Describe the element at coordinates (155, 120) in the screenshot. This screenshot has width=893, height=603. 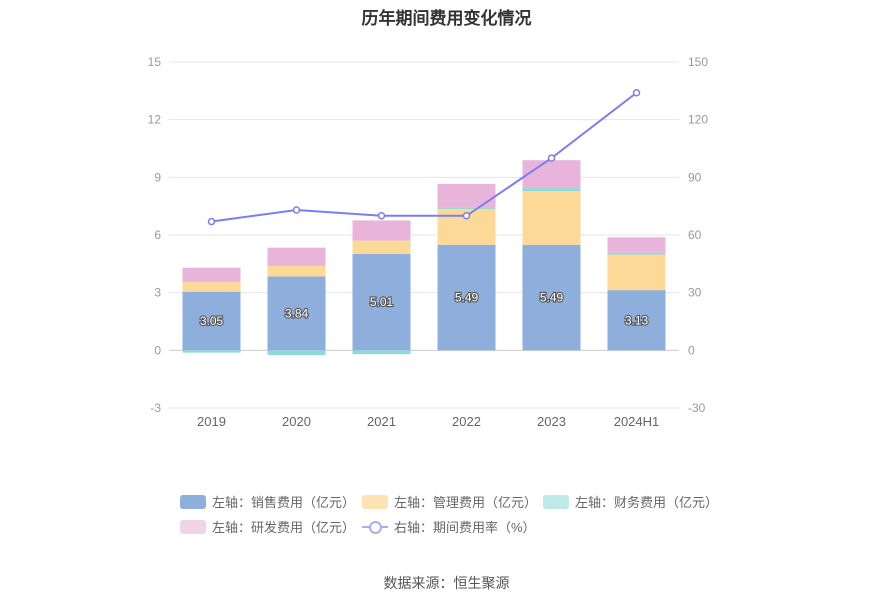
I see `y-left-tick-label: 12` at that location.